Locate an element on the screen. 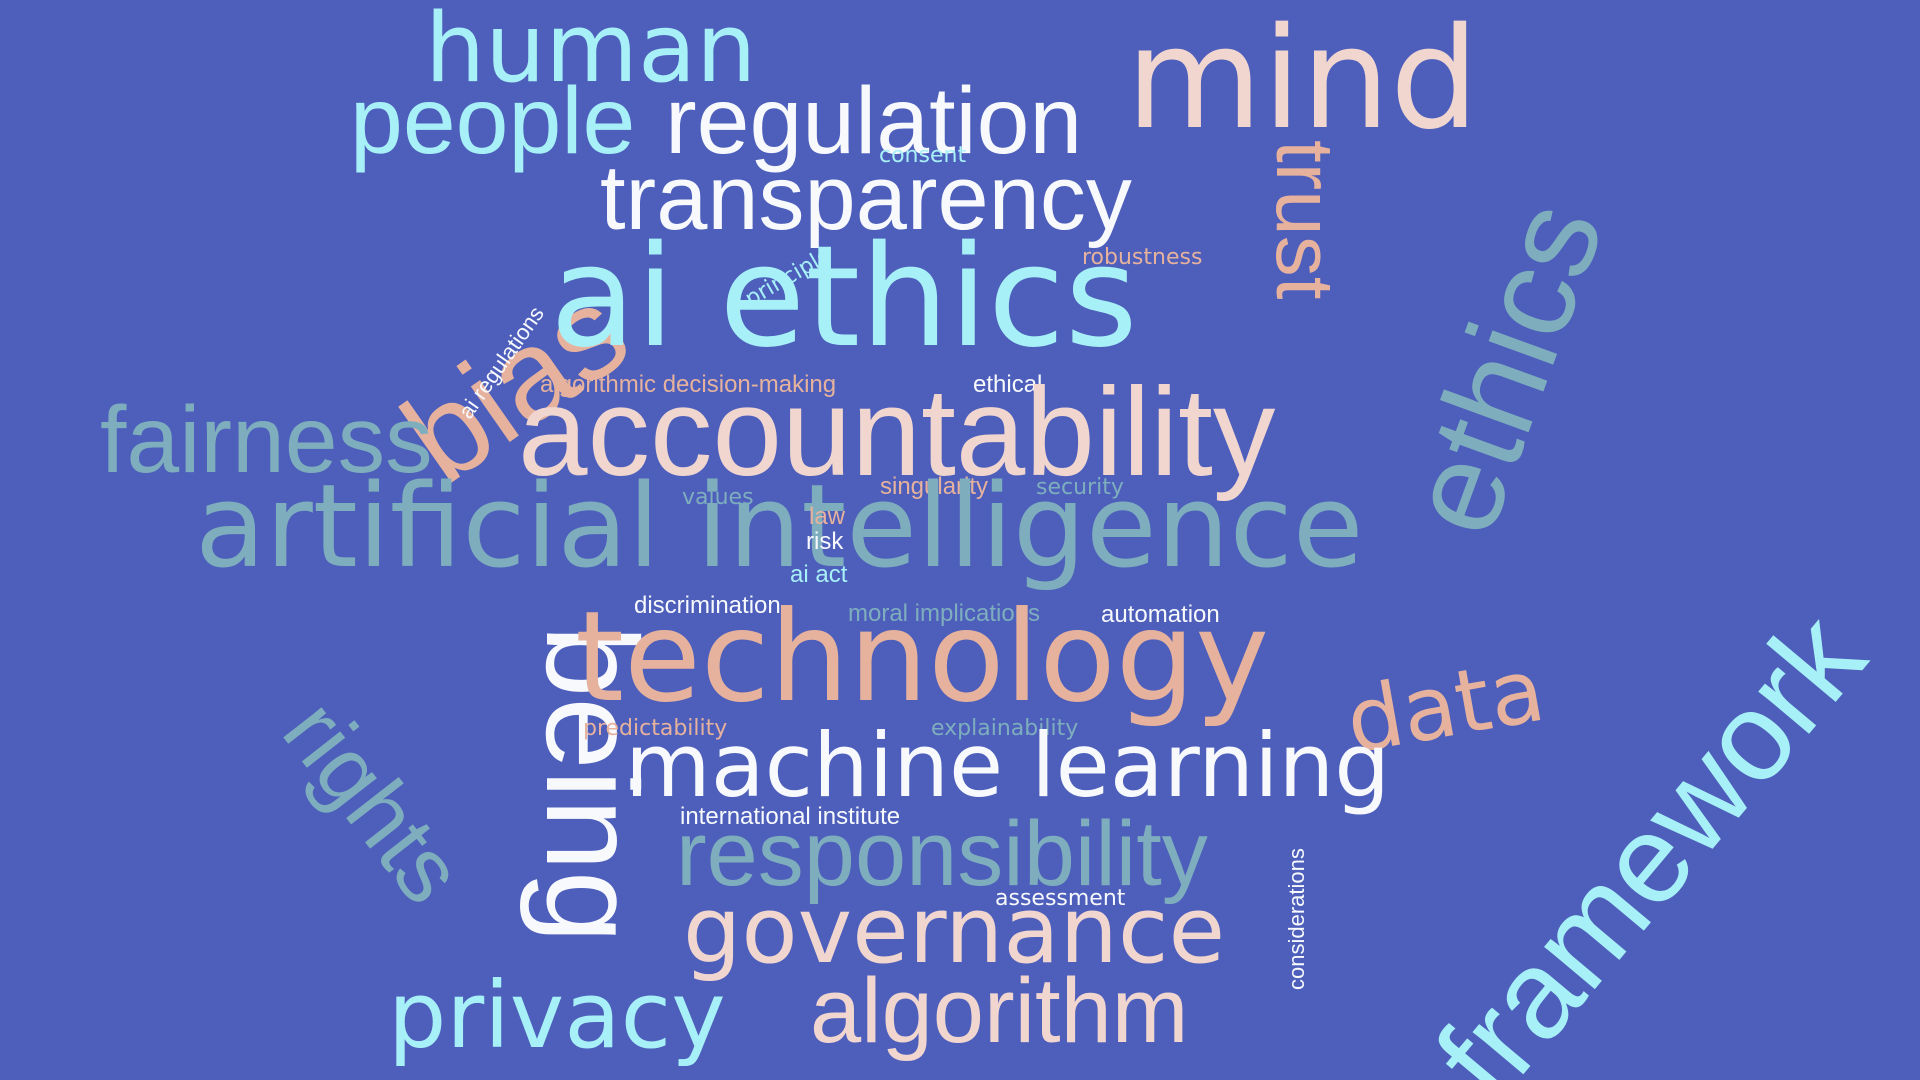 This screenshot has height=1080, width=1920. word-technology: technology is located at coordinates (922, 657).